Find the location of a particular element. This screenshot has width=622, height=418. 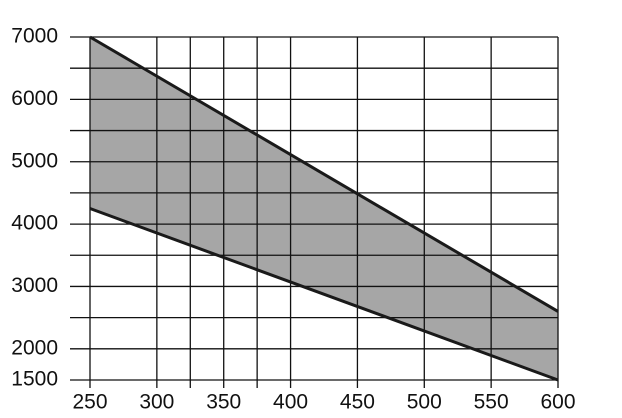

x-tick-label: 300 is located at coordinates (156, 402).